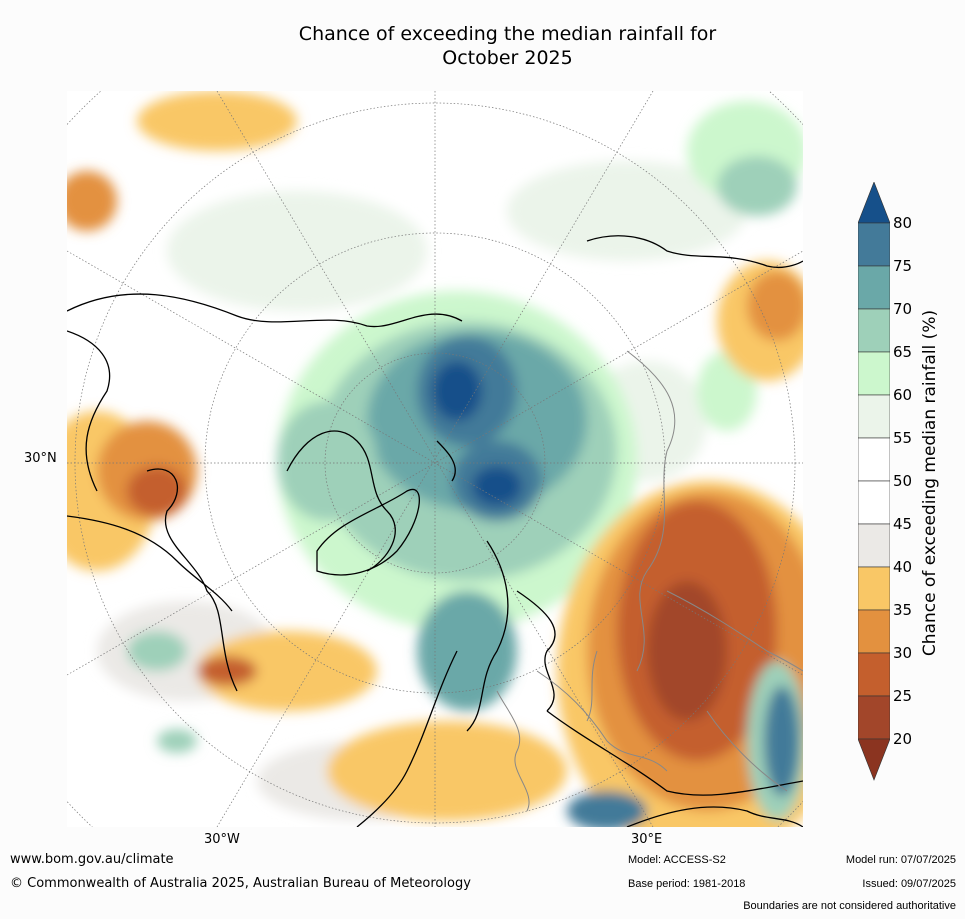 This screenshot has width=965, height=919. Describe the element at coordinates (903, 567) in the screenshot. I see `colorbar-tick-40: 40` at that location.